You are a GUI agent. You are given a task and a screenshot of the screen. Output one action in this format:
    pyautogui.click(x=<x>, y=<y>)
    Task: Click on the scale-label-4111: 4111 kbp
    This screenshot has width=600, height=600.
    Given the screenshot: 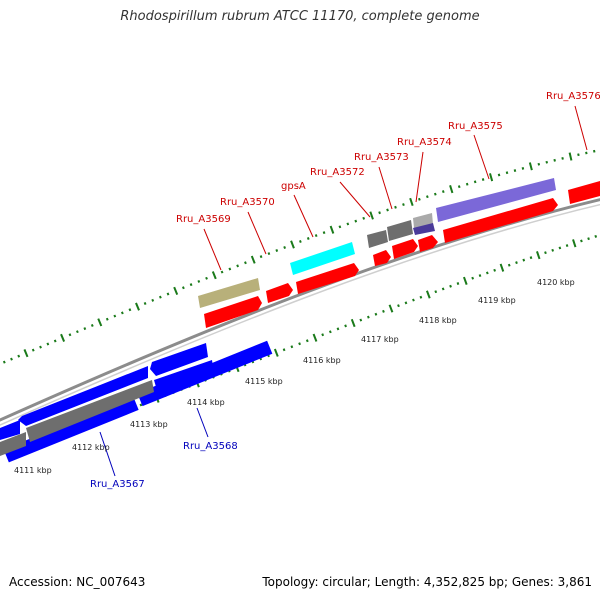 What is the action you would take?
    pyautogui.click(x=33, y=470)
    